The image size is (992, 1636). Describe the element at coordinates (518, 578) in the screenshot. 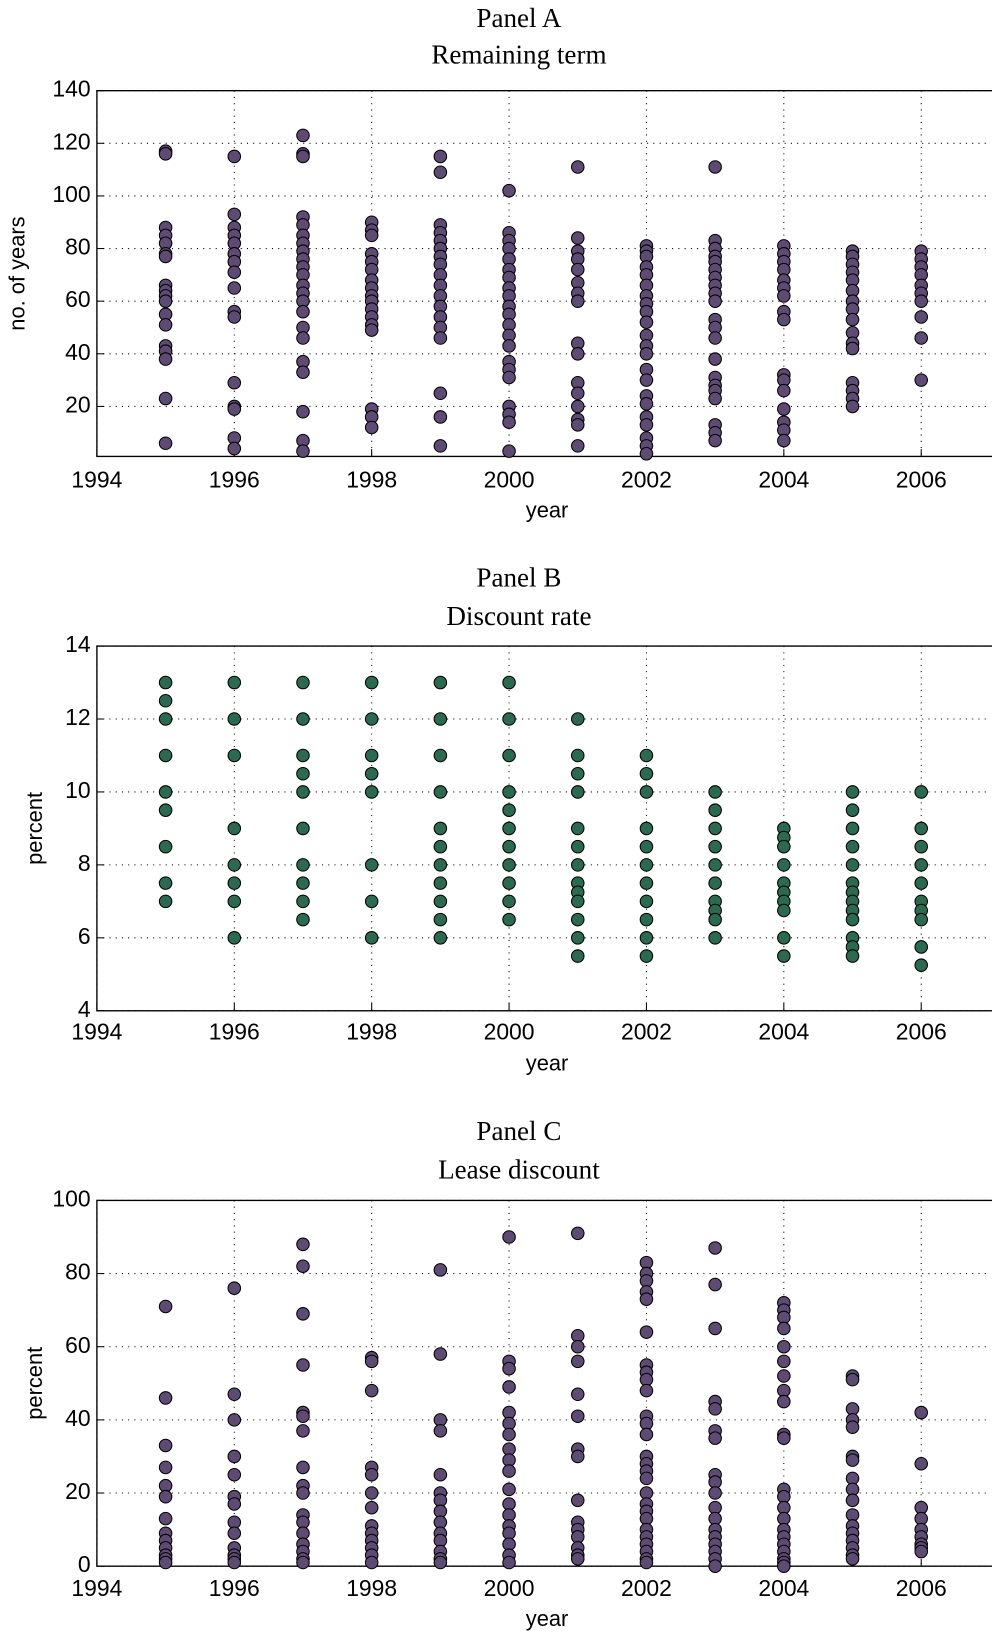

I see `panel-title: Panel B` at that location.